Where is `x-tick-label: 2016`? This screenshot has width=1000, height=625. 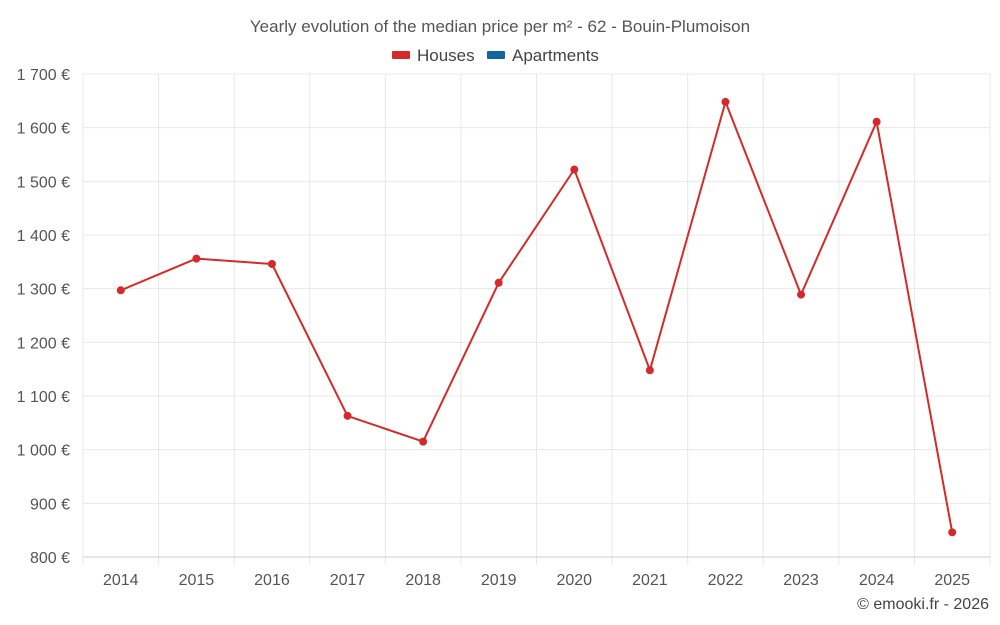
x-tick-label: 2016 is located at coordinates (272, 580).